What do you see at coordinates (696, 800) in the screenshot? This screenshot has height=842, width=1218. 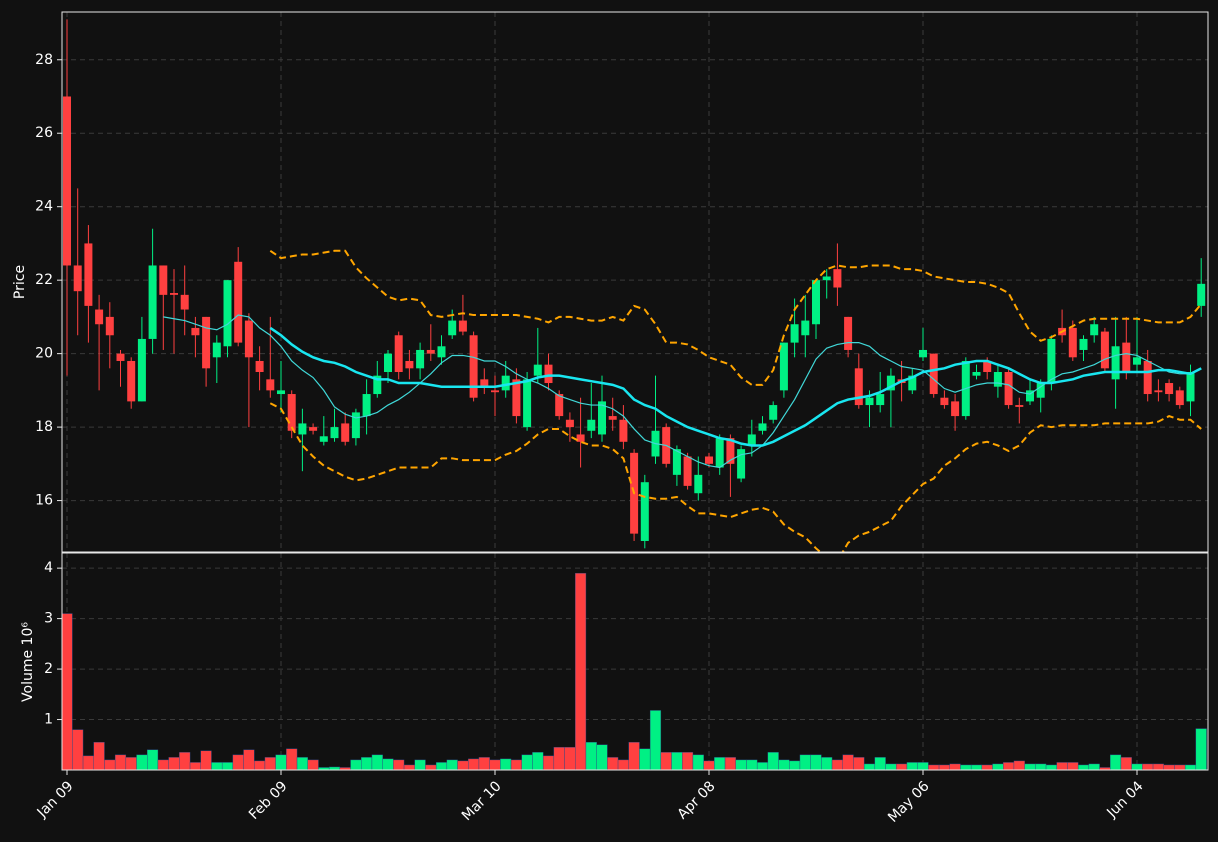 I see `x-tick-label: Apr 08` at bounding box center [696, 800].